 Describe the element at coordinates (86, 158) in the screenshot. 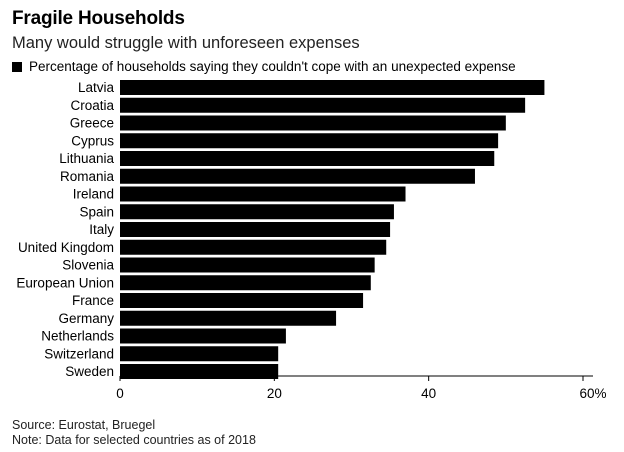

I see `category-label: Lithuania` at that location.